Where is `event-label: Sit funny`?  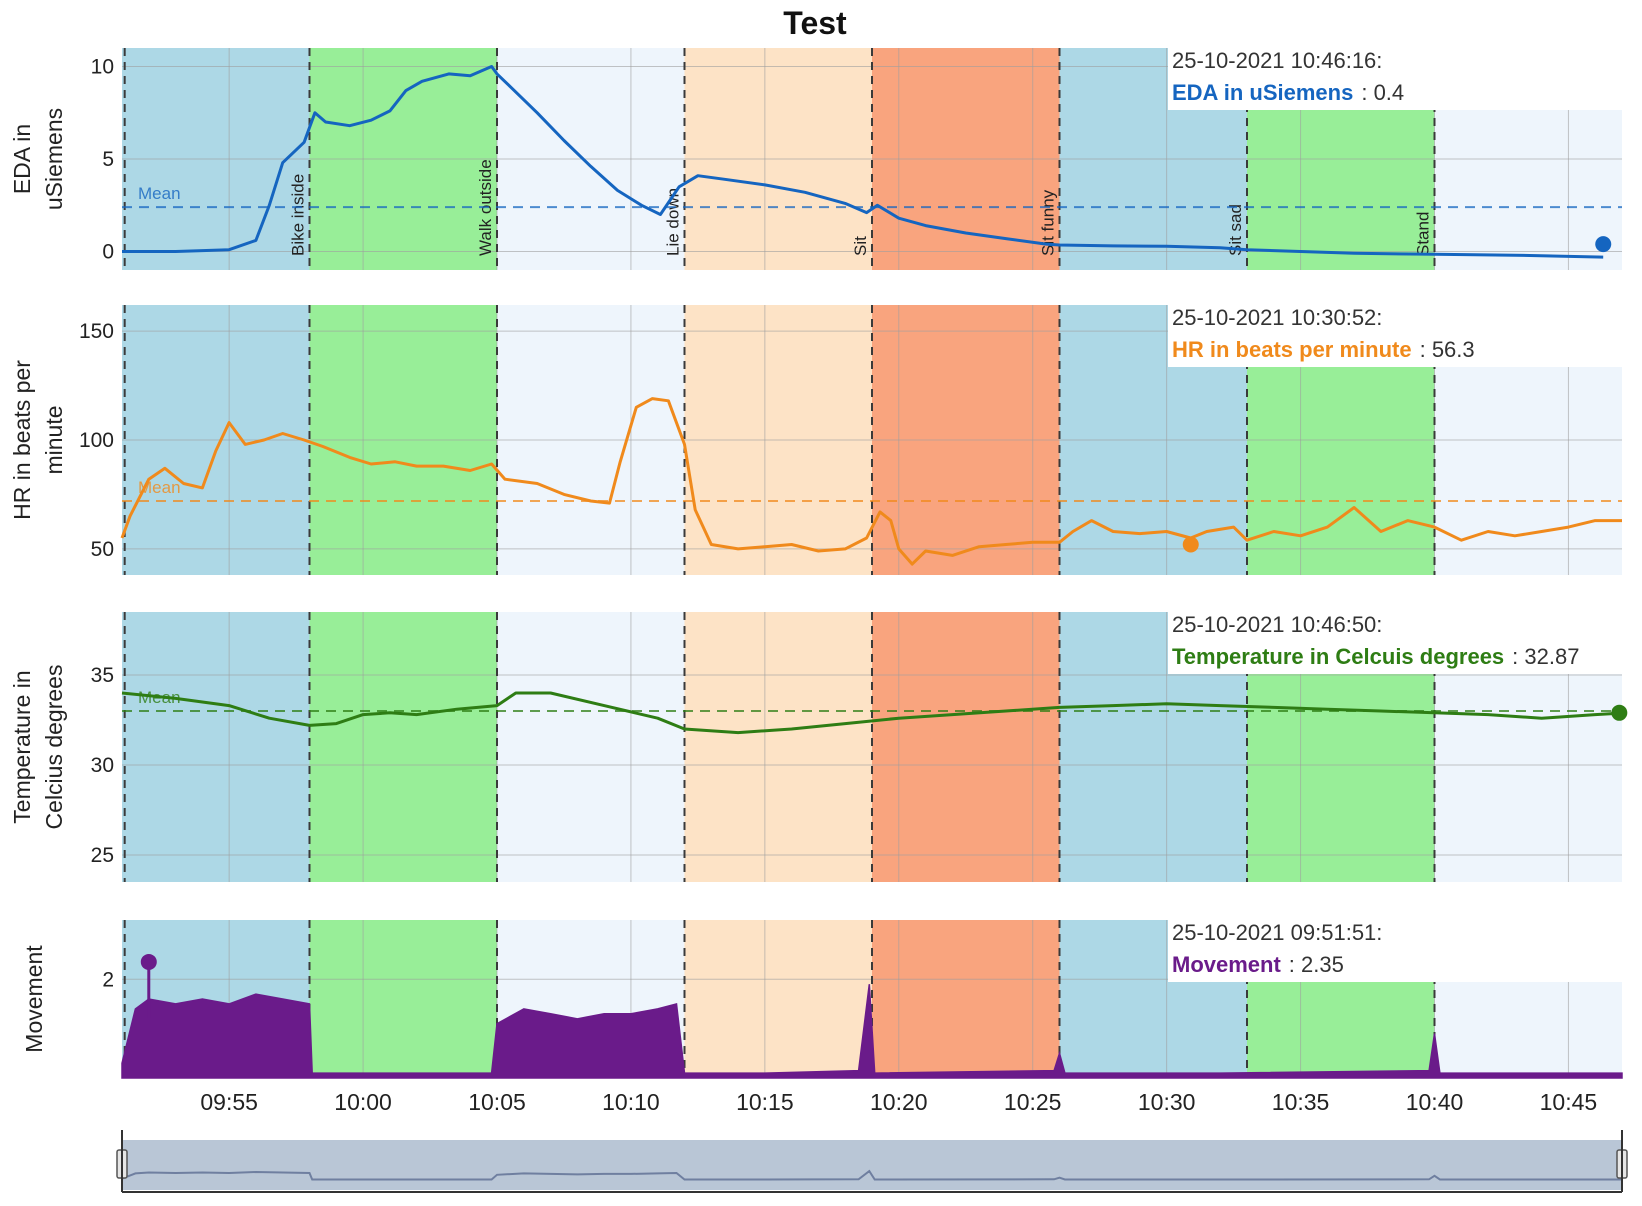
event-label: Sit funny is located at coordinates (1048, 222).